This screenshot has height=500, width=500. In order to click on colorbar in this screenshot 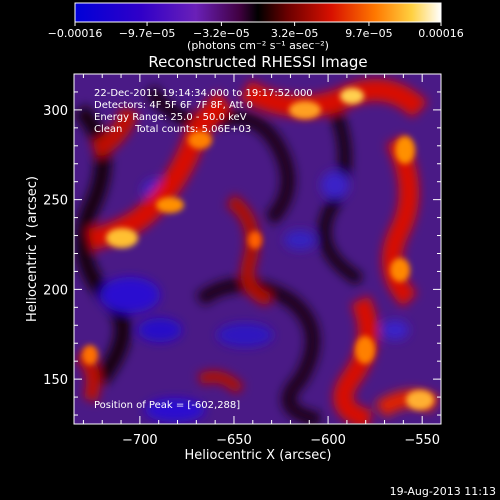, I will do `click(258, 12)`.